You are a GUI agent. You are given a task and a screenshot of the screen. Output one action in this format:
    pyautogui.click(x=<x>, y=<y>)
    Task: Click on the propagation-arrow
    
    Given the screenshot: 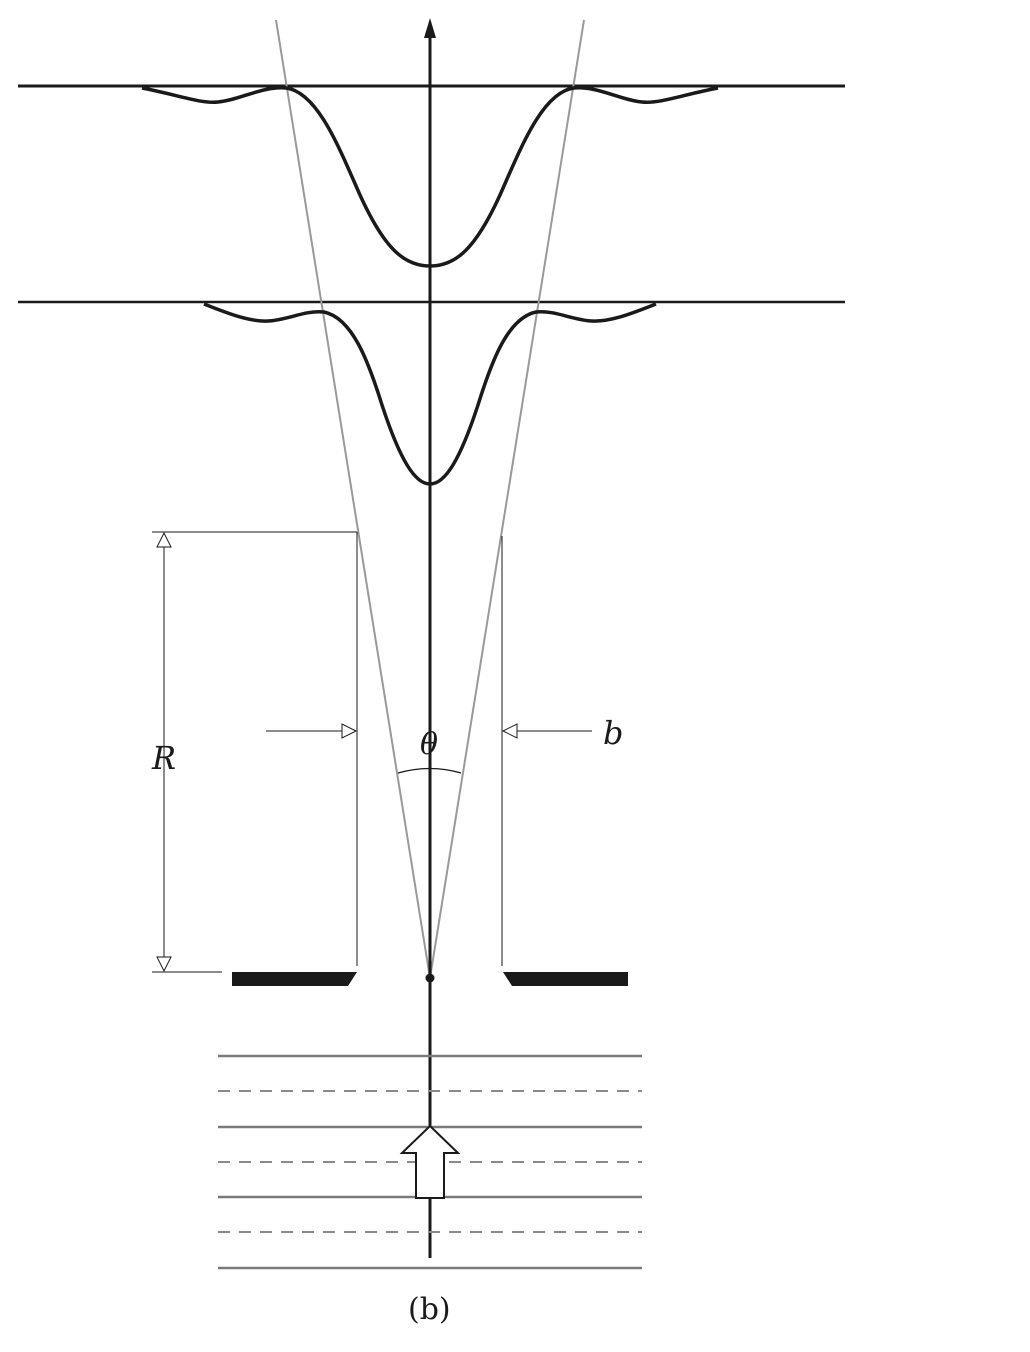 What is the action you would take?
    pyautogui.click(x=430, y=1161)
    